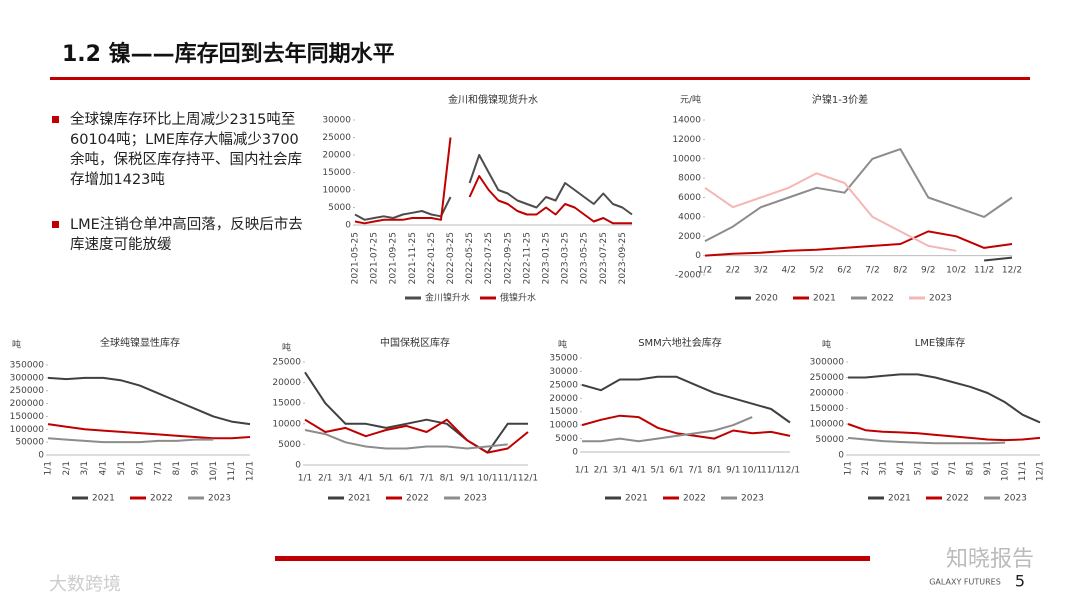  What do you see at coordinates (563, 399) in the screenshot?
I see `y-tick-label: 20000` at bounding box center [563, 399].